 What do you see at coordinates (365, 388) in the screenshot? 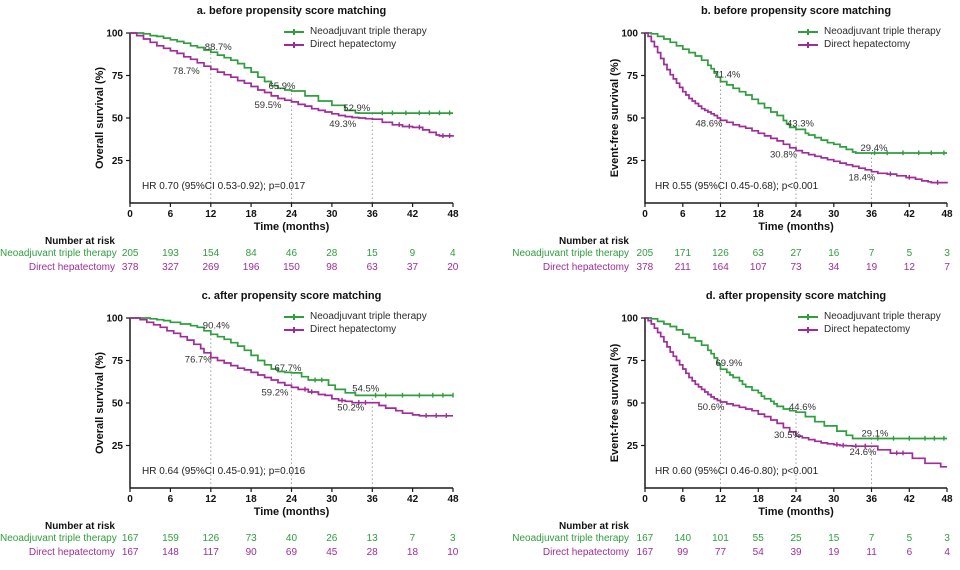
I see `annotation-label: 54.5%` at bounding box center [365, 388].